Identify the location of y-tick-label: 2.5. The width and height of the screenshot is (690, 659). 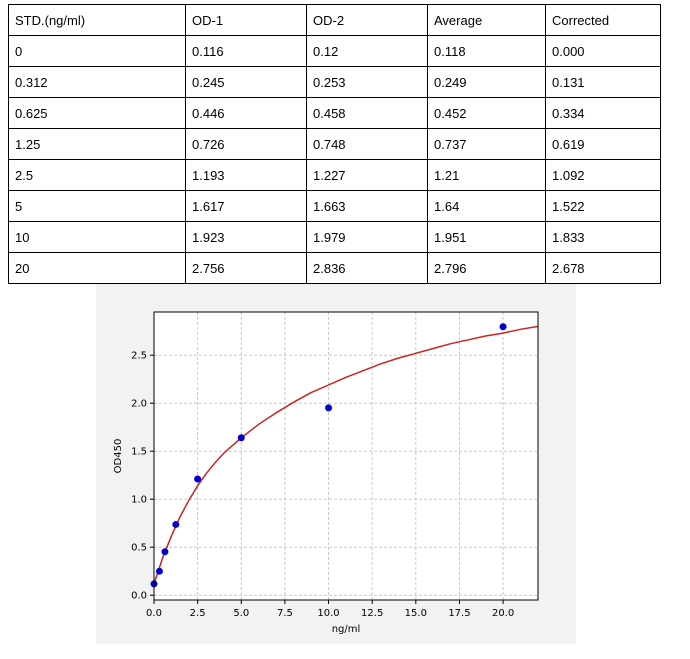
(139, 356).